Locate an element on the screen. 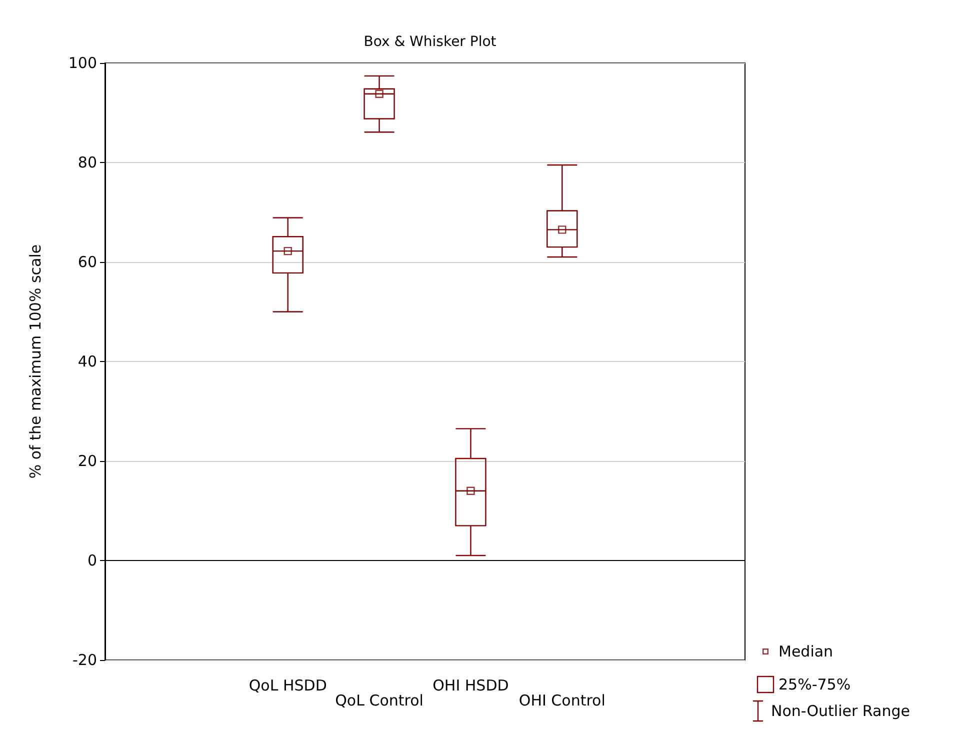 The height and width of the screenshot is (730, 962). legend-label: 25%-75% is located at coordinates (814, 685).